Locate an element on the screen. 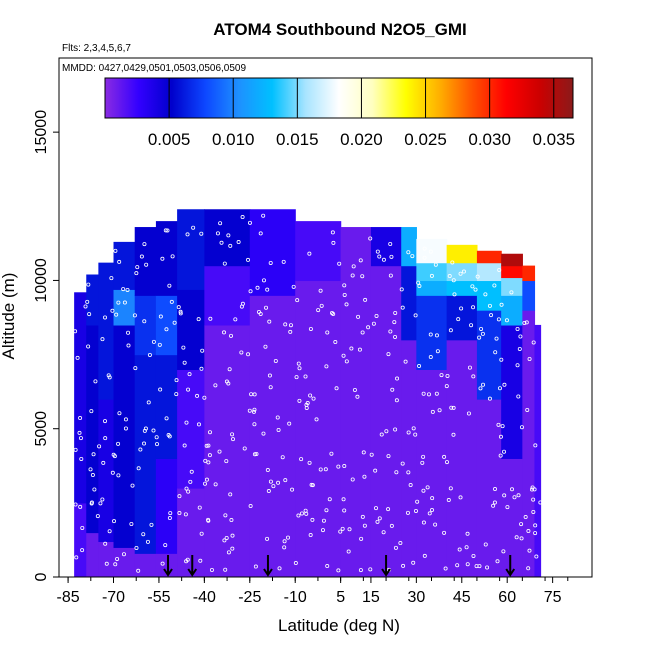 The width and height of the screenshot is (650, 650). x-tick-label: 45 is located at coordinates (462, 597).